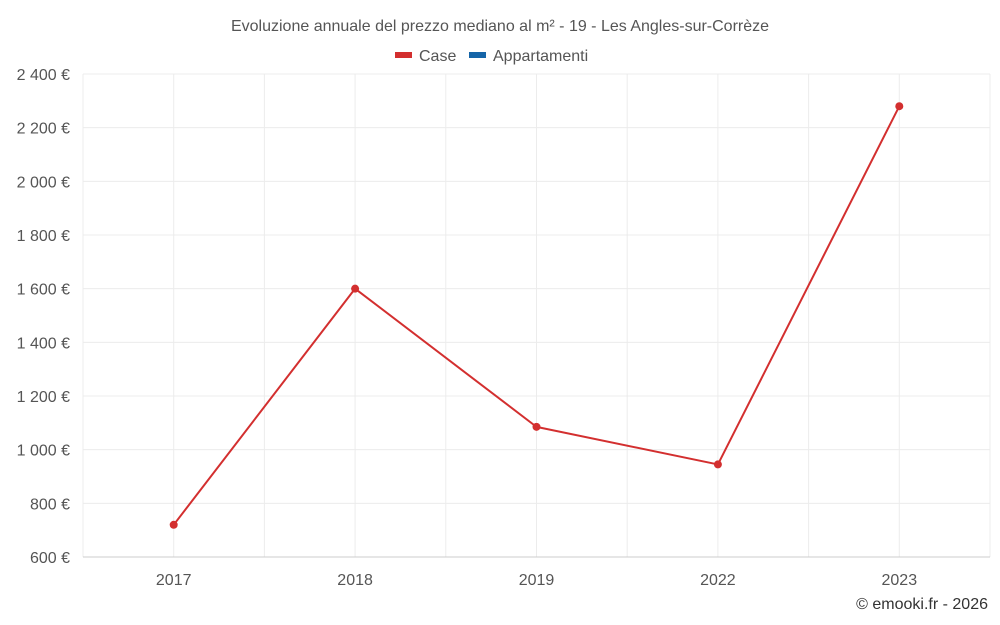  What do you see at coordinates (43, 397) in the screenshot?
I see `y-tick-label: 1 200 €` at bounding box center [43, 397].